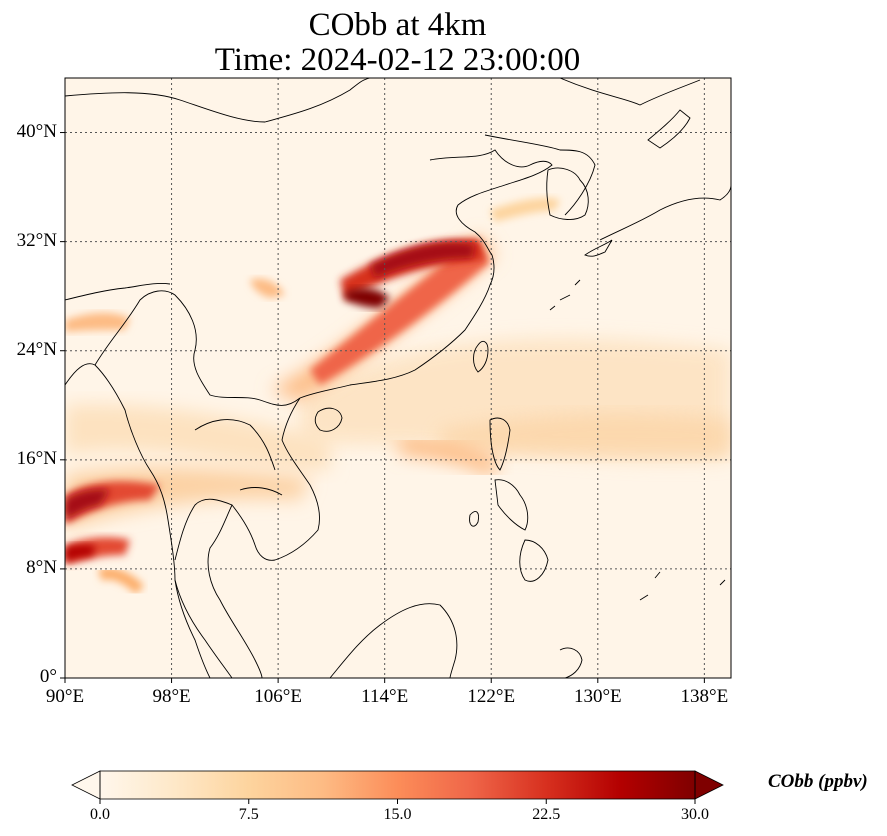 This screenshot has height=836, width=887. I want to click on colorbar-label: CObb (ppbv), so click(818, 781).